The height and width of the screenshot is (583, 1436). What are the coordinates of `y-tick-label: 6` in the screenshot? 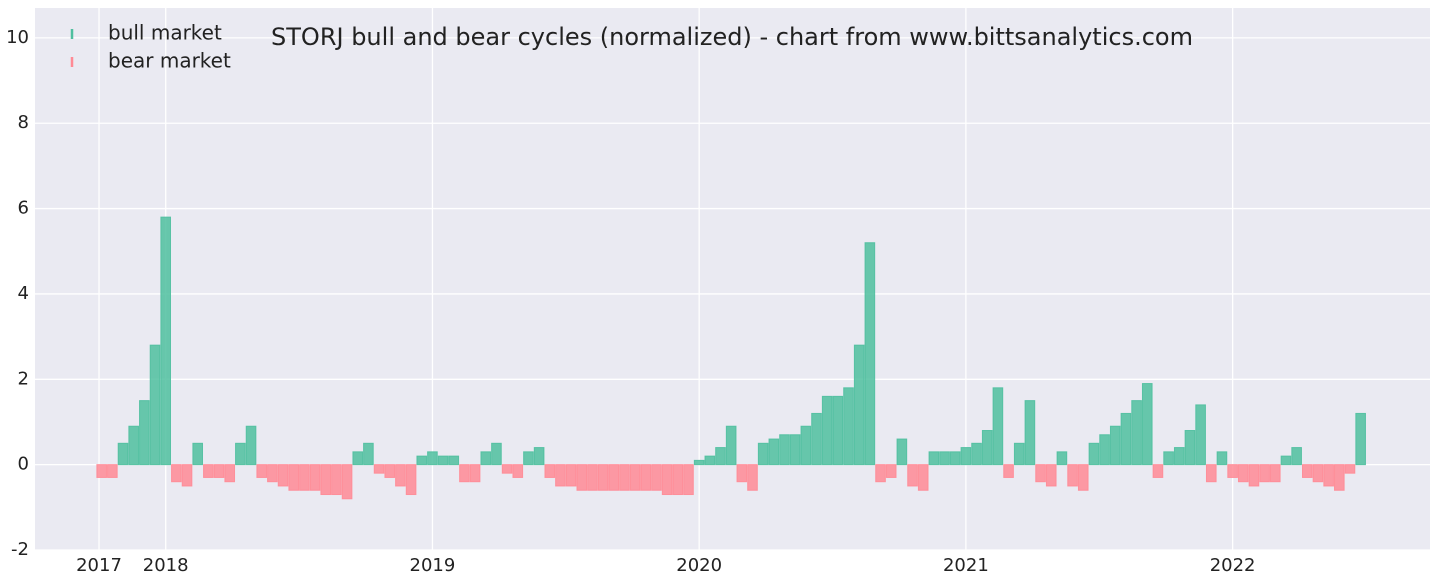 It's located at (23, 208).